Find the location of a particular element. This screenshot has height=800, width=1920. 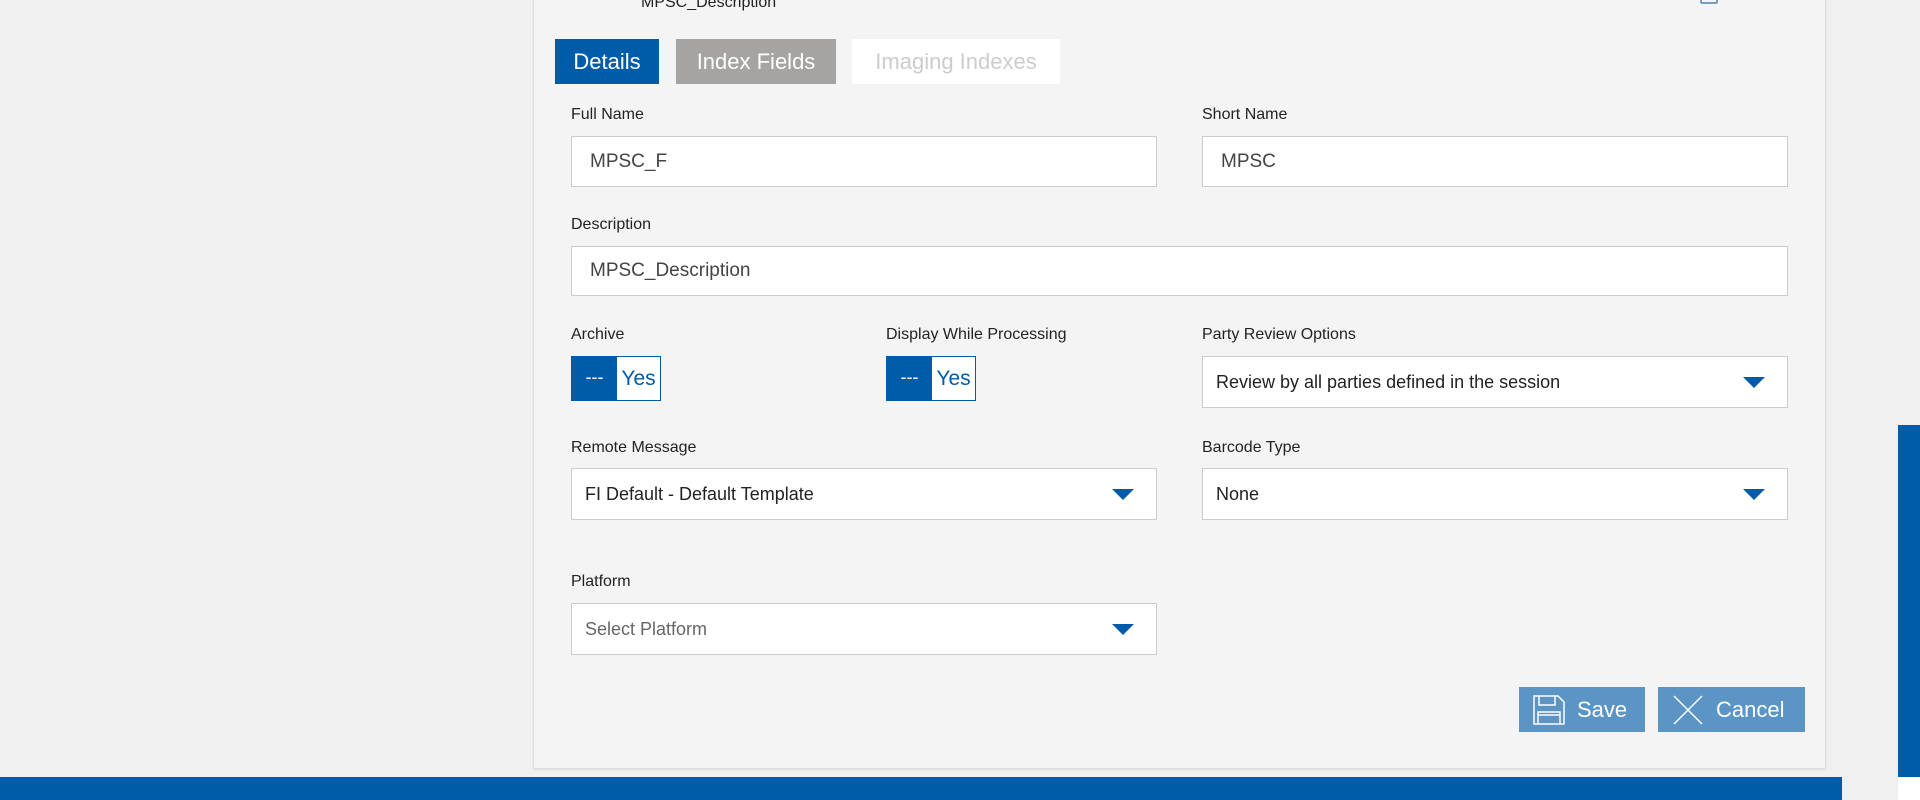

short-name-input: MPSC is located at coordinates (1495, 161).